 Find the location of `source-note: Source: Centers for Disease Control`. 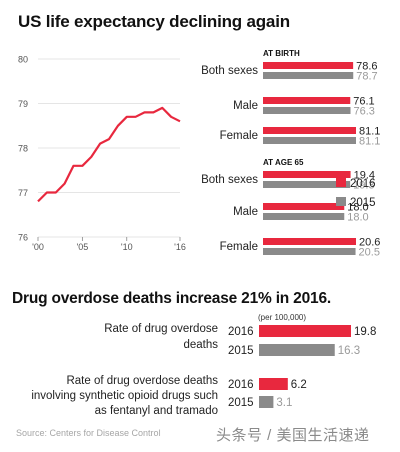

source-note: Source: Centers for Disease Control is located at coordinates (88, 433).